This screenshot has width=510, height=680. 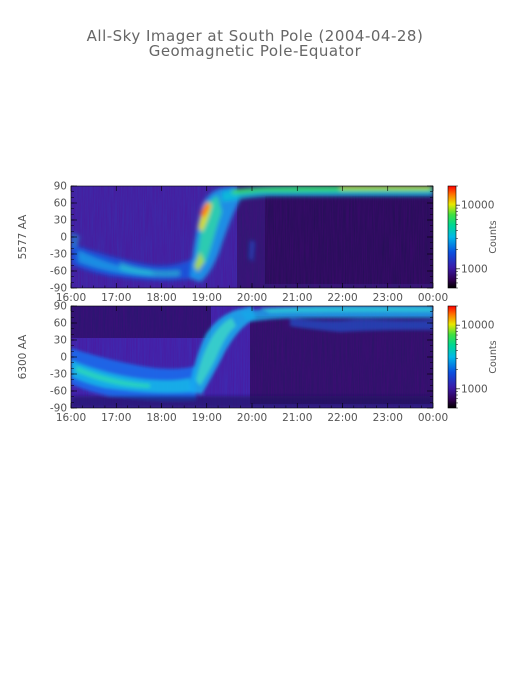 What do you see at coordinates (58, 272) in the screenshot?
I see `panel1-y-tick-label: -60` at bounding box center [58, 272].